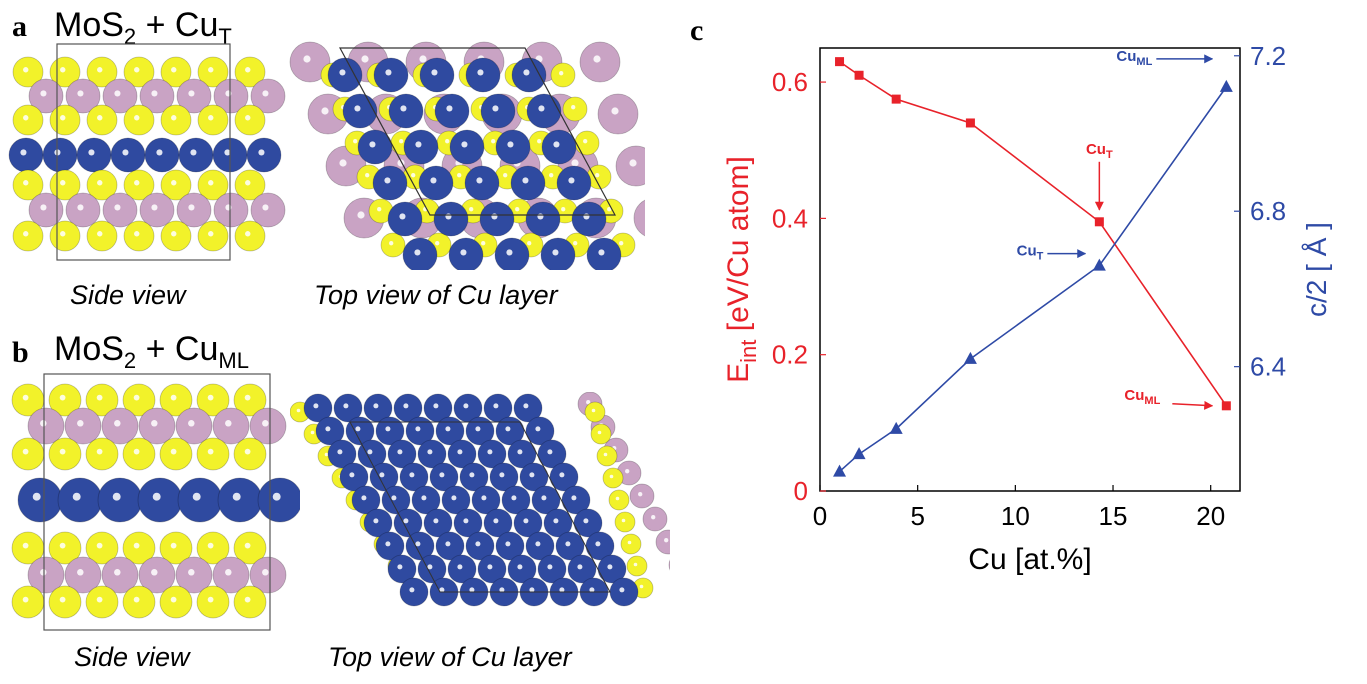  I want to click on data-point-square, so click(859, 75).